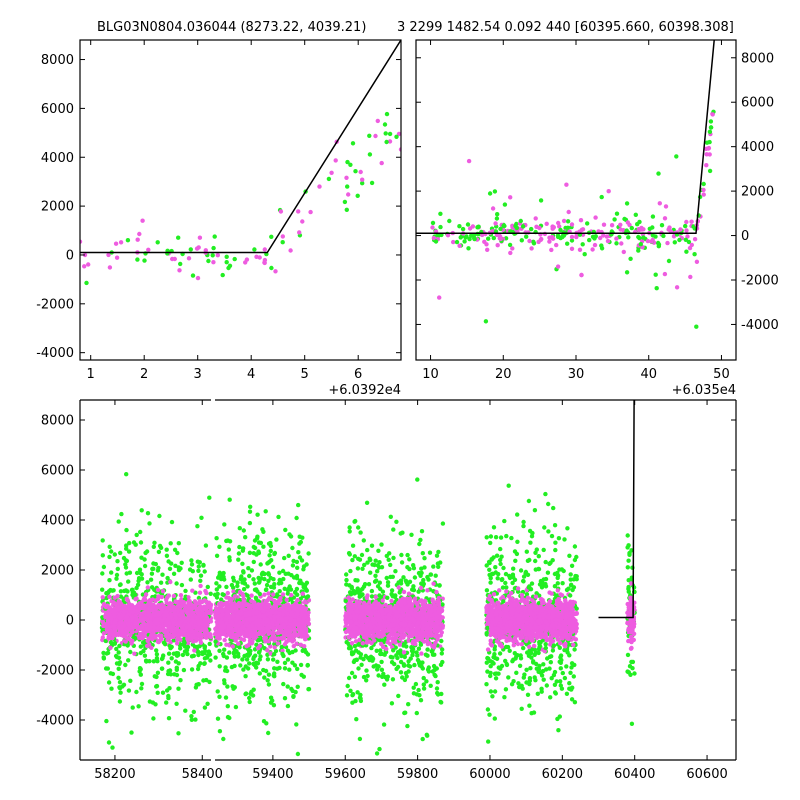  I want to click on x-tick-label: 3, so click(198, 374).